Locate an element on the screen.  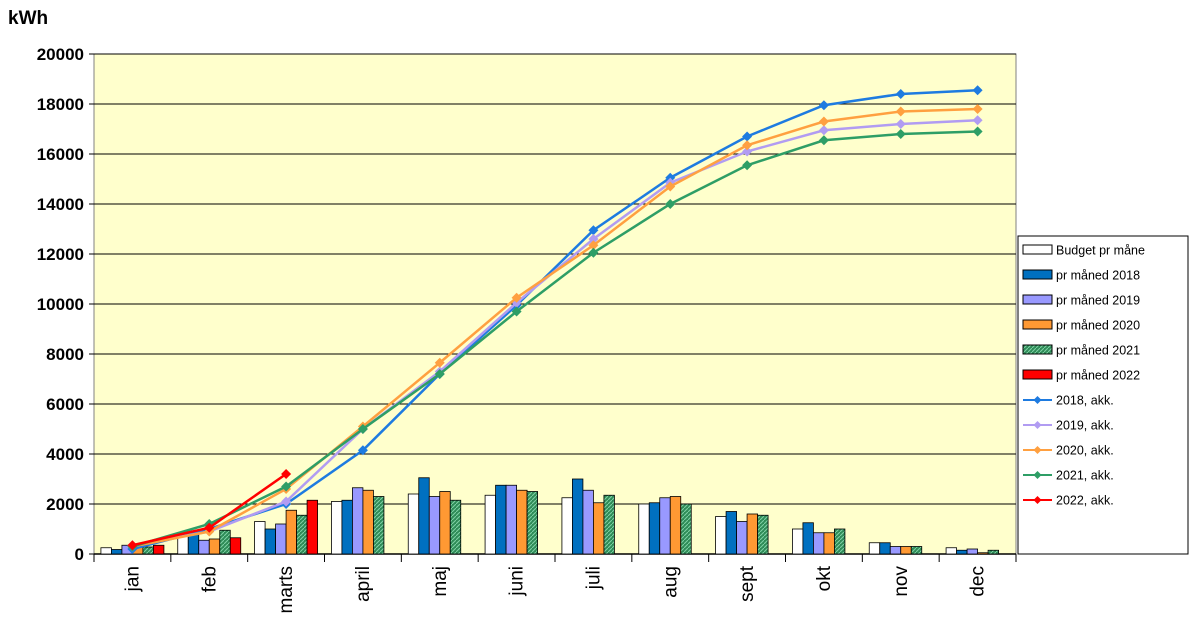
y-tick-label: 2000 is located at coordinates (65, 504).